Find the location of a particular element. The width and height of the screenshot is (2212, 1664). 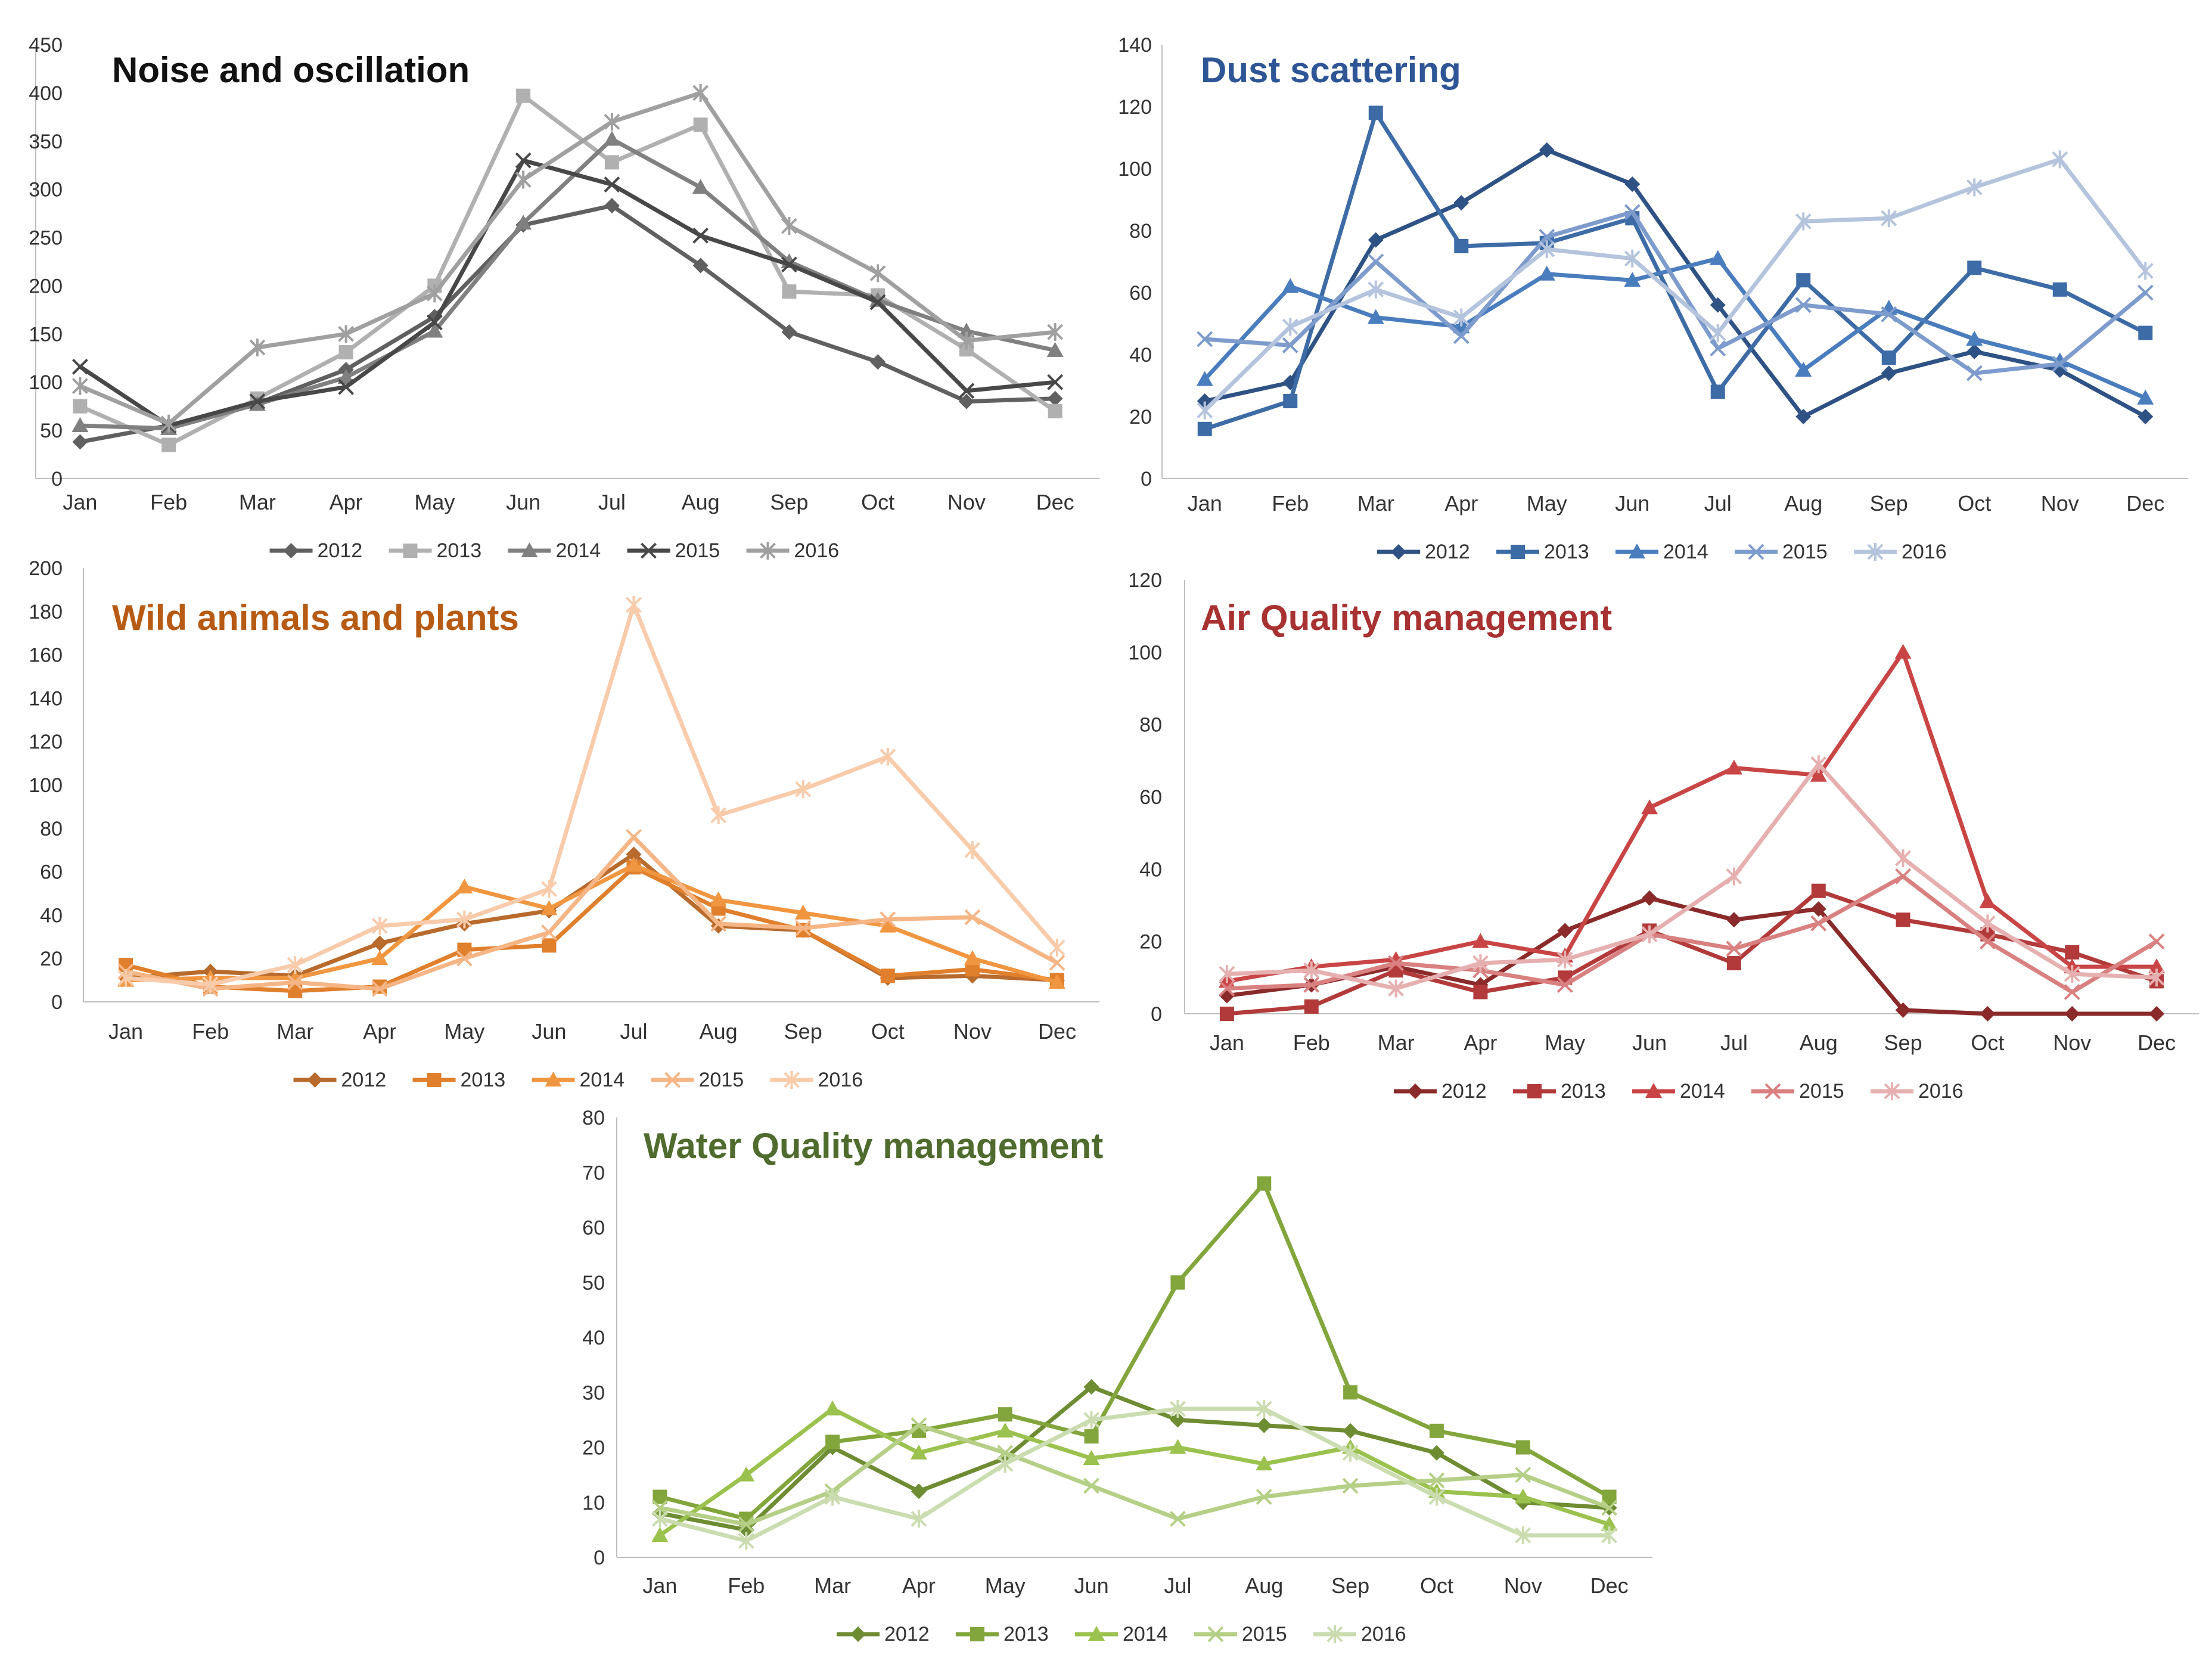

air-quality-management-y-tick-label: 80 is located at coordinates (1150, 726).